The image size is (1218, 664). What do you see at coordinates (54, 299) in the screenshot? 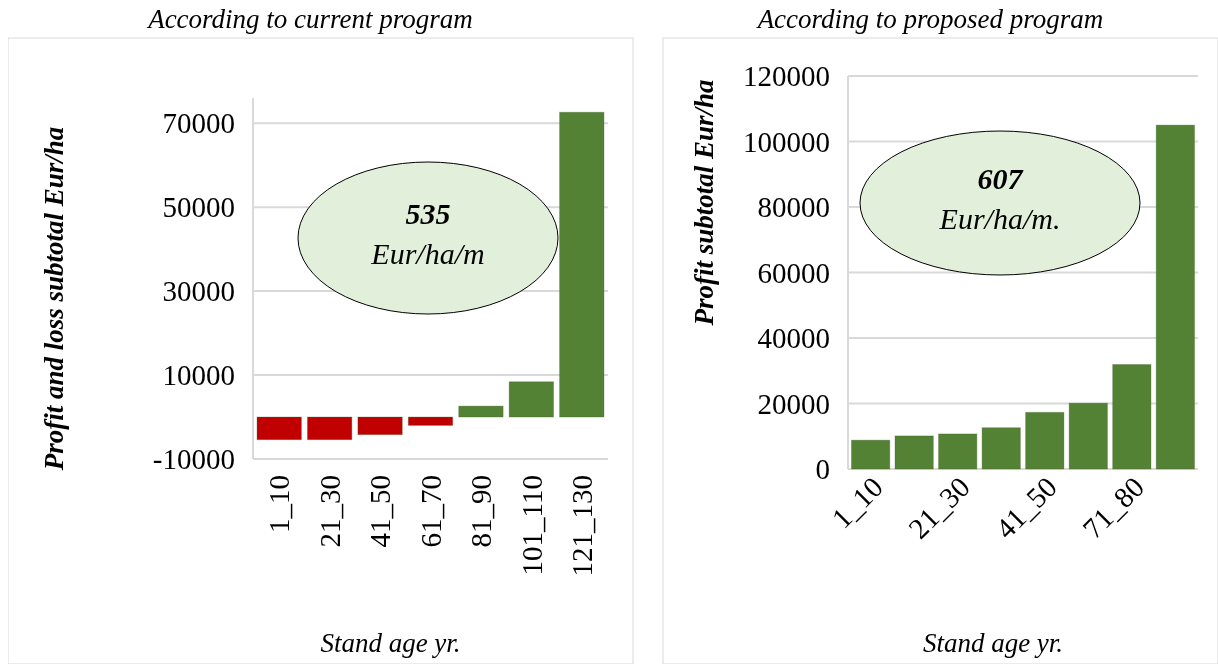
I see `y-axis-title: Profit and loss subtotal Eur/ha` at bounding box center [54, 299].